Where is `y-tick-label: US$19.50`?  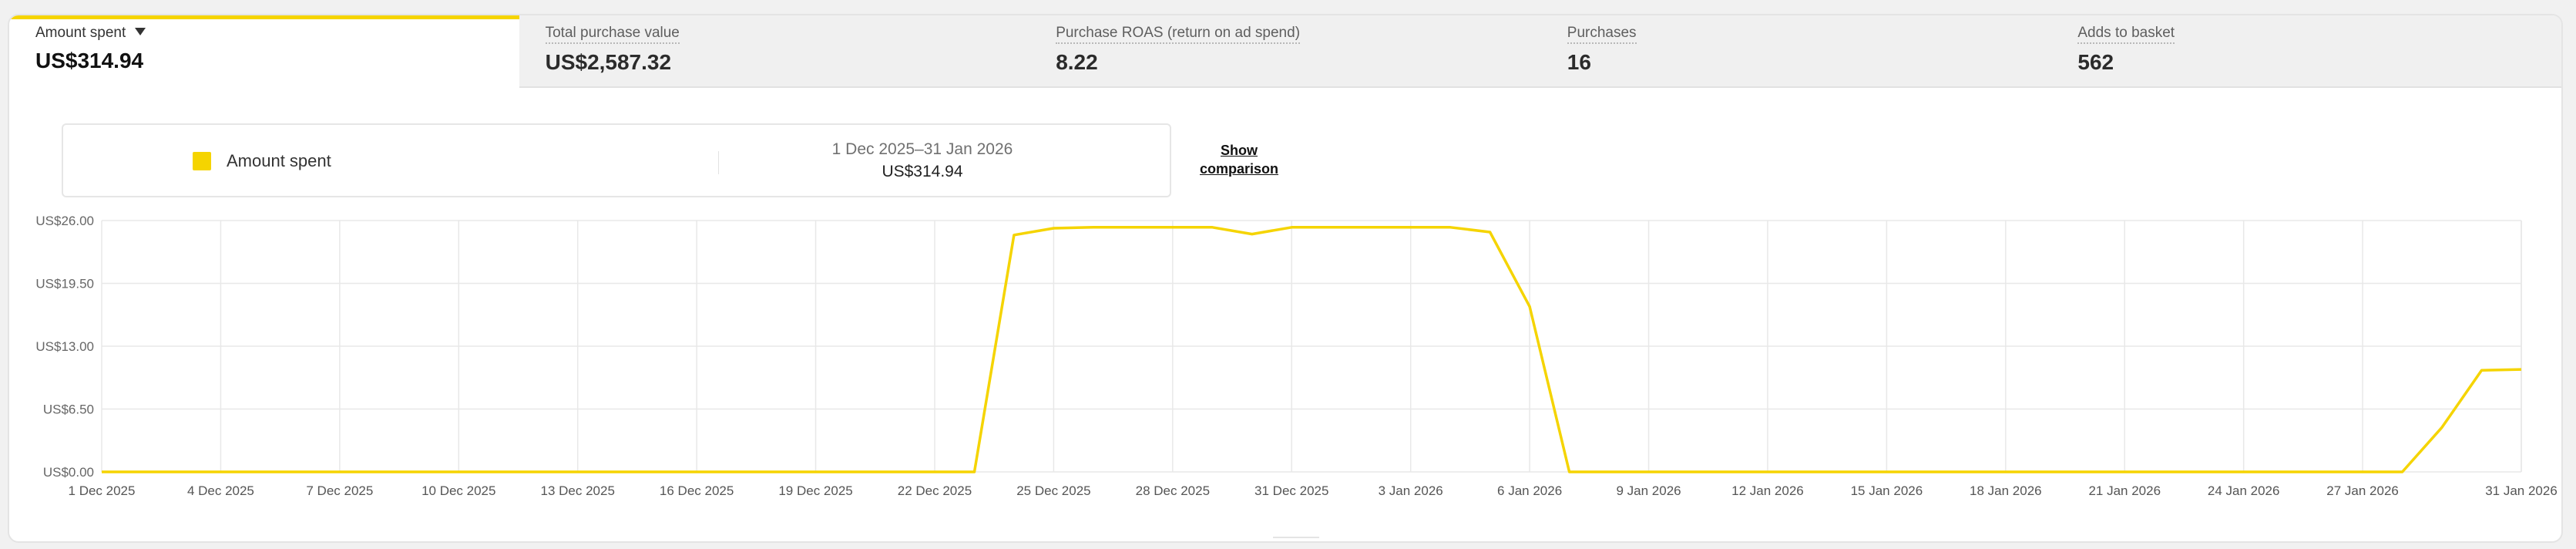
y-tick-label: US$19.50 is located at coordinates (64, 284).